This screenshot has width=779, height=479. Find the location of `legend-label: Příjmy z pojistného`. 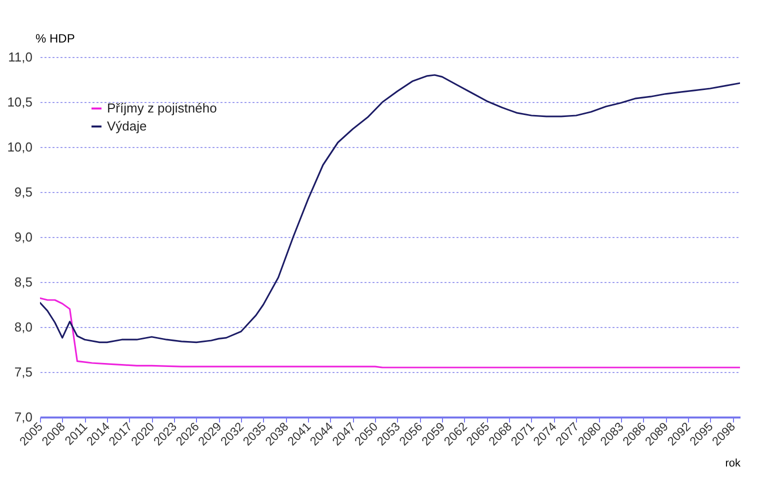

legend-label: Příjmy z pojistného is located at coordinates (162, 108).